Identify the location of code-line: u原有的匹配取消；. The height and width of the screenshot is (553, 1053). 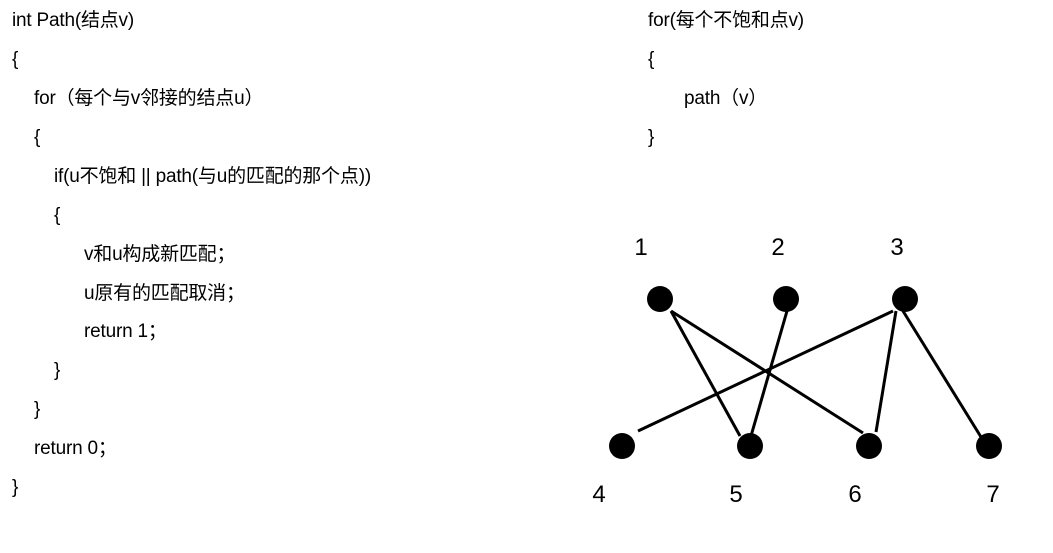
(164, 293).